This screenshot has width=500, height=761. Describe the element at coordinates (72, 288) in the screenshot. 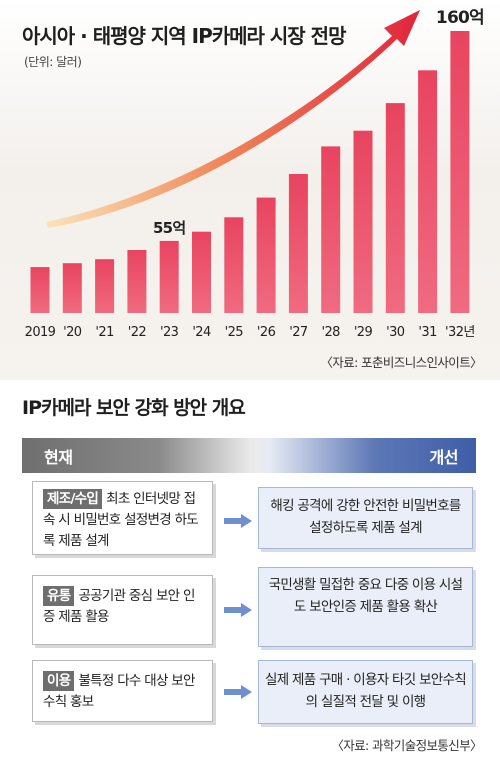

I see `bar-'20` at that location.